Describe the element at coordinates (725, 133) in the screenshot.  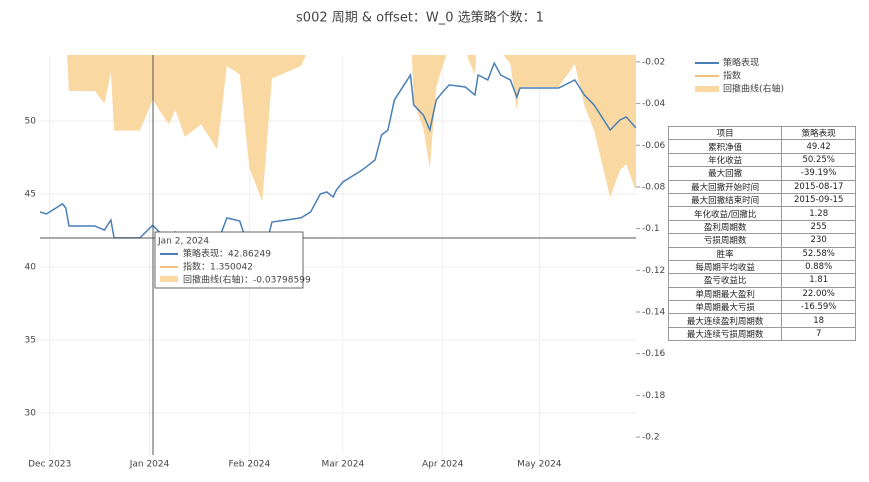
I see `table-cell: 项目` at that location.